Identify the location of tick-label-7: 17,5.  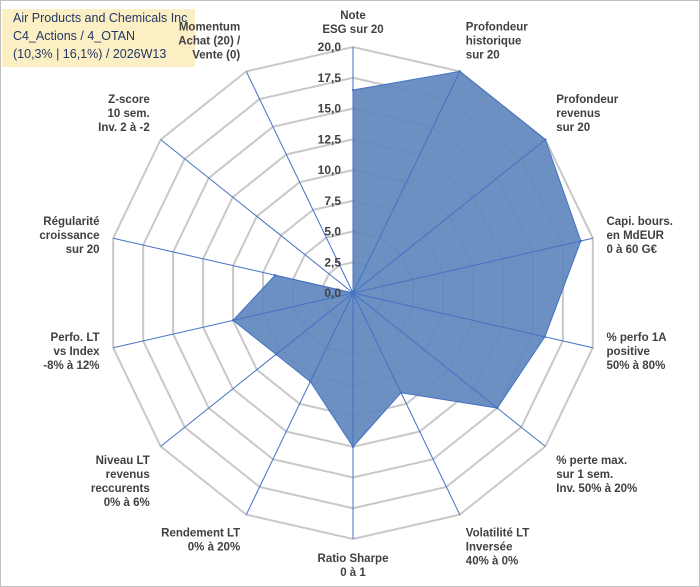
(330, 78).